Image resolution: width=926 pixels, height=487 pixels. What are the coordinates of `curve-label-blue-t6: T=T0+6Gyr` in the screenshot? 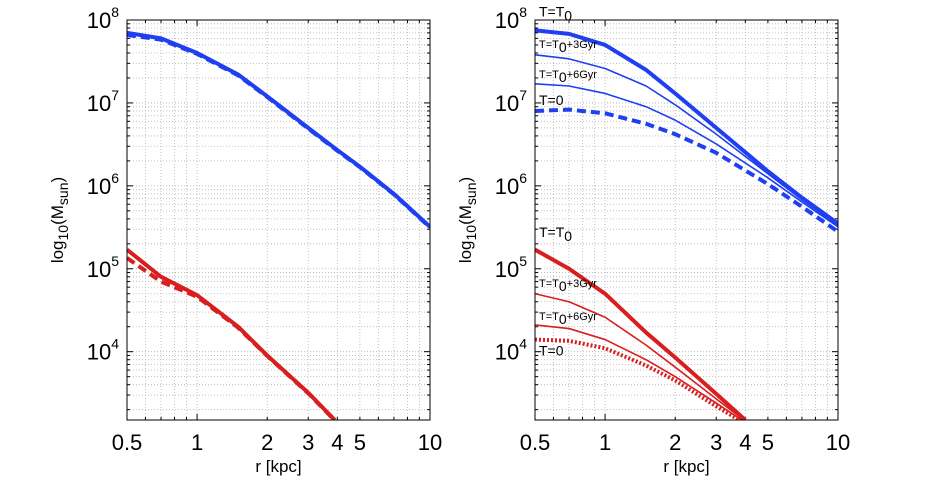 It's located at (568, 77).